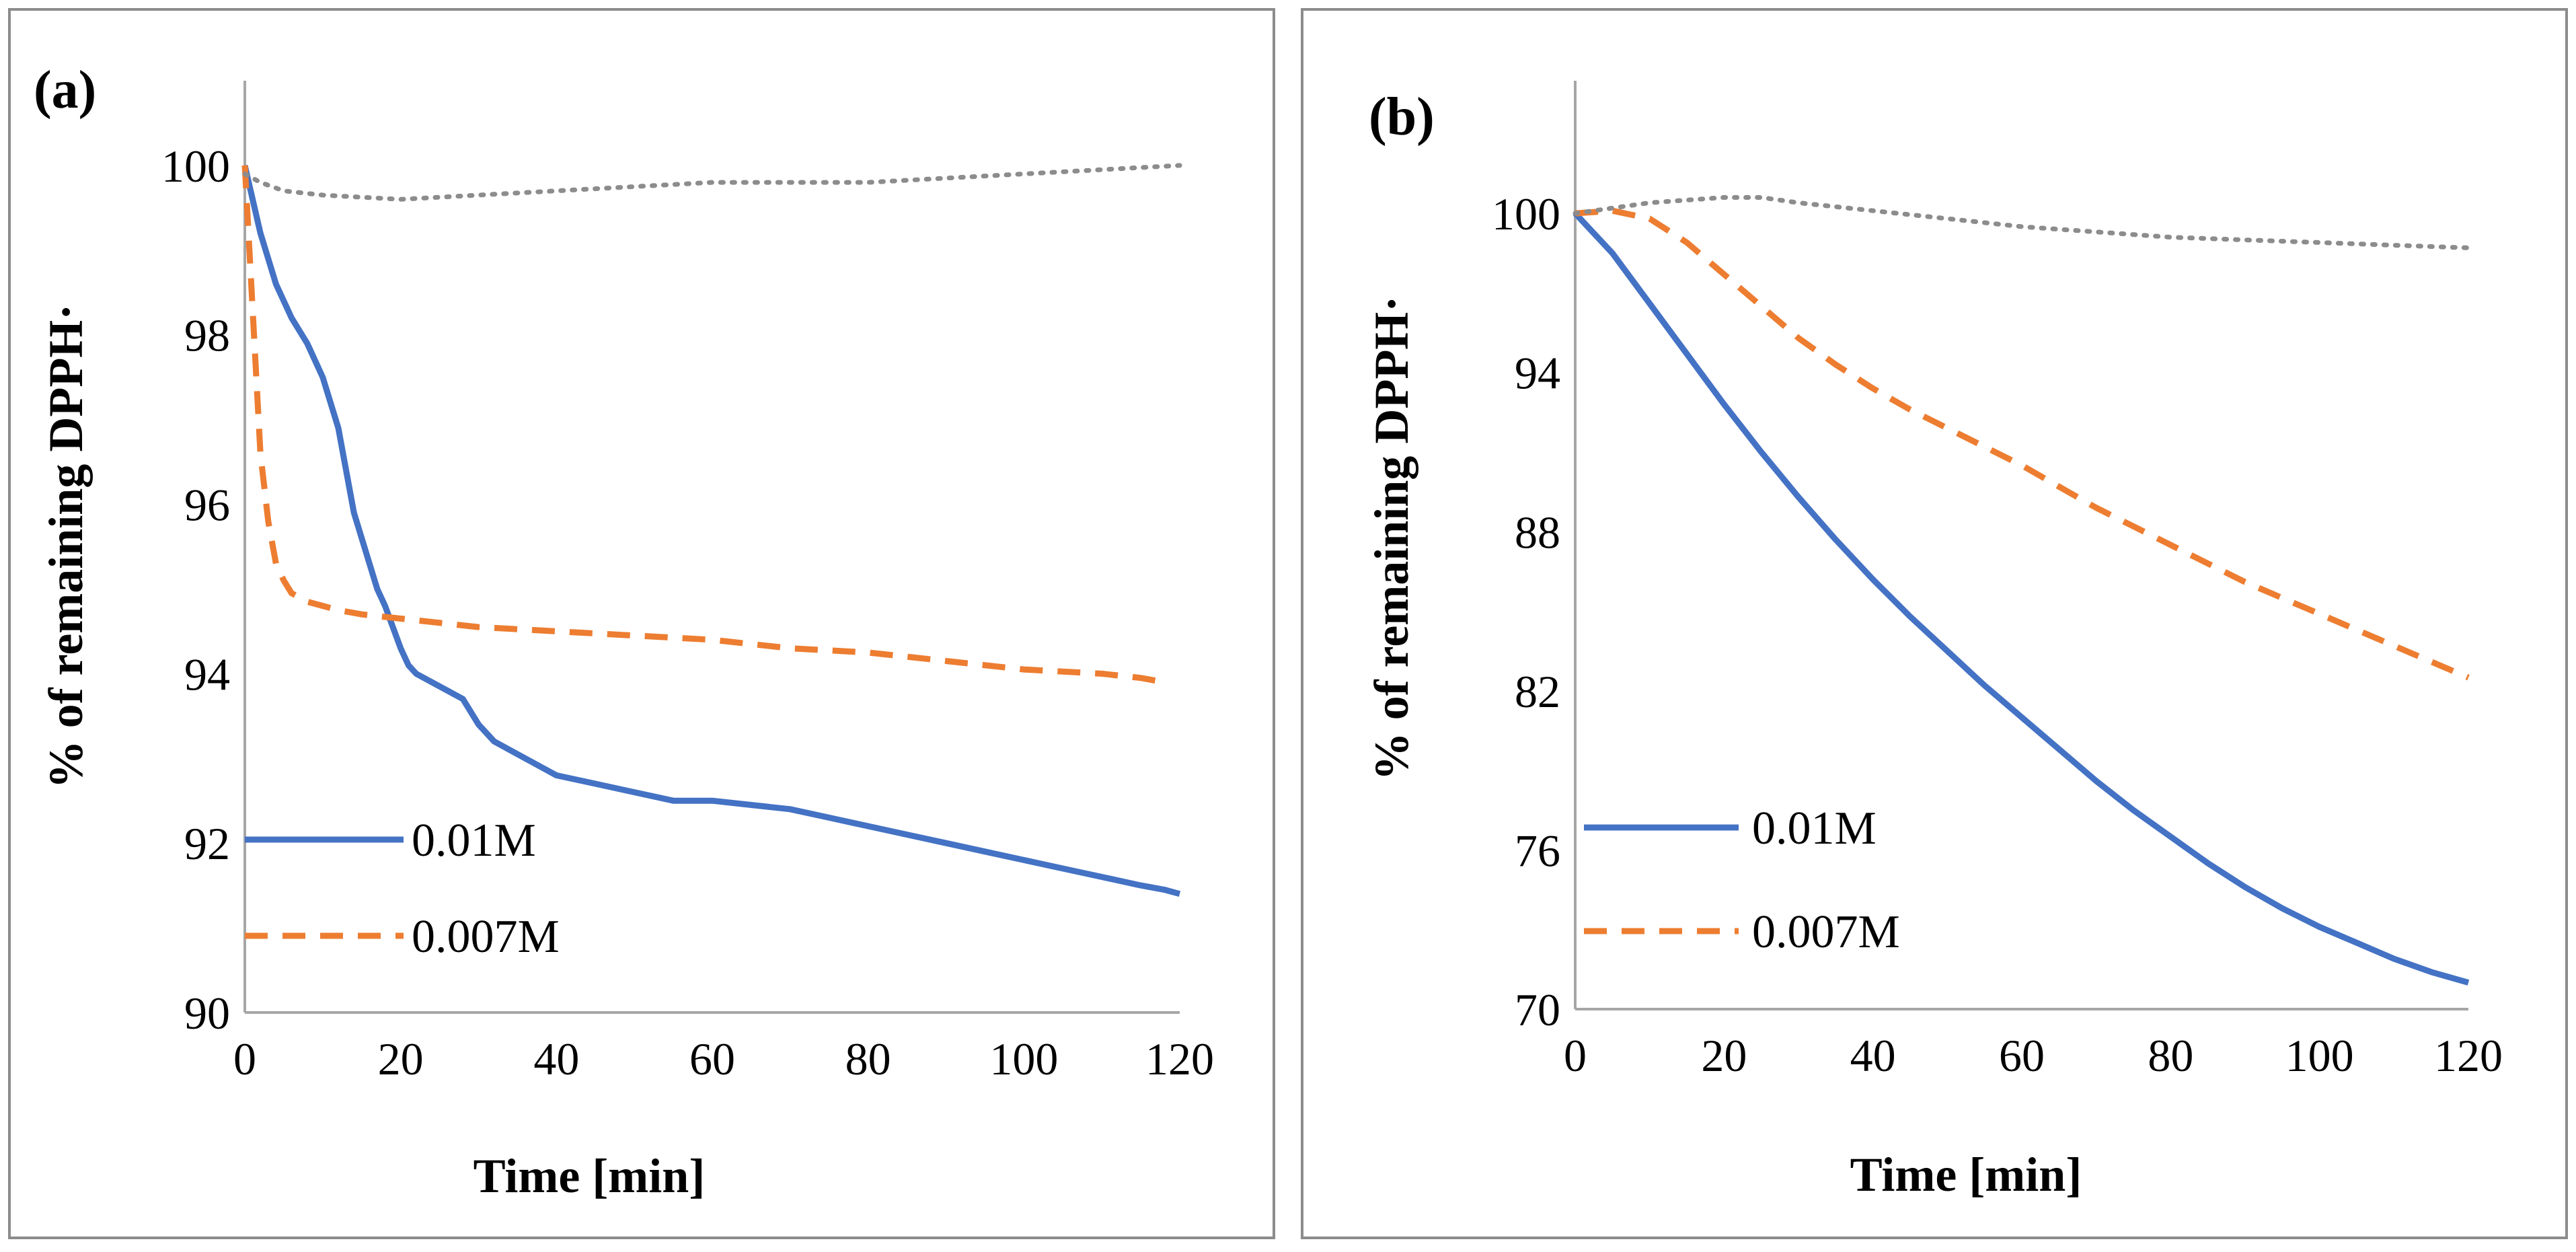 The height and width of the screenshot is (1252, 2576). I want to click on chart-b-x-tick-label-40: 40, so click(1873, 1055).